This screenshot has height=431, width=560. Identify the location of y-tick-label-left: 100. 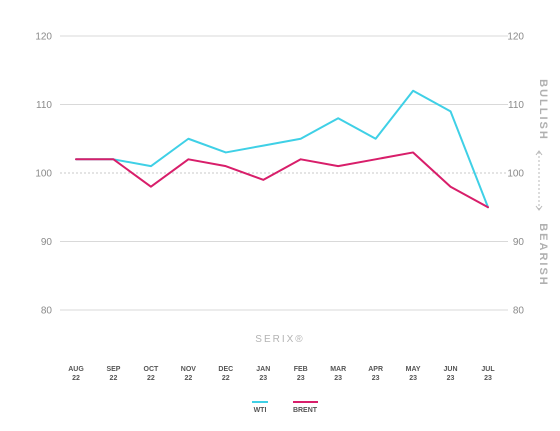
(43, 174).